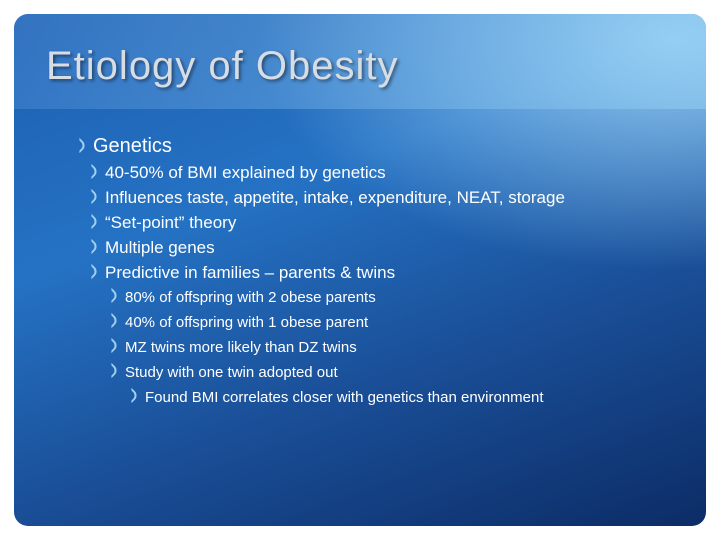 The height and width of the screenshot is (540, 720). I want to click on bullet-item: 40-50% of BMI explained by genetics, so click(375, 172).